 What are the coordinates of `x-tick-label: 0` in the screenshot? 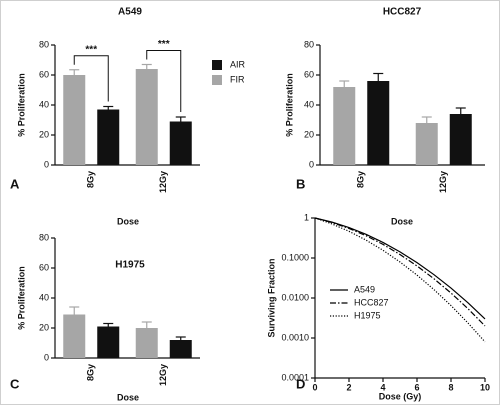 It's located at (314, 387).